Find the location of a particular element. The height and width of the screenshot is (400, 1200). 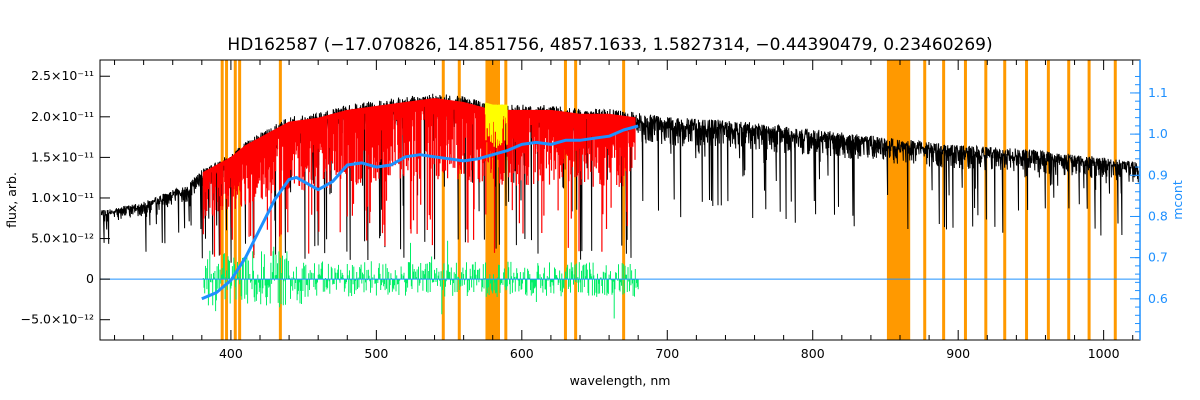

y2-tick-label: 0.8 is located at coordinates (1158, 215).